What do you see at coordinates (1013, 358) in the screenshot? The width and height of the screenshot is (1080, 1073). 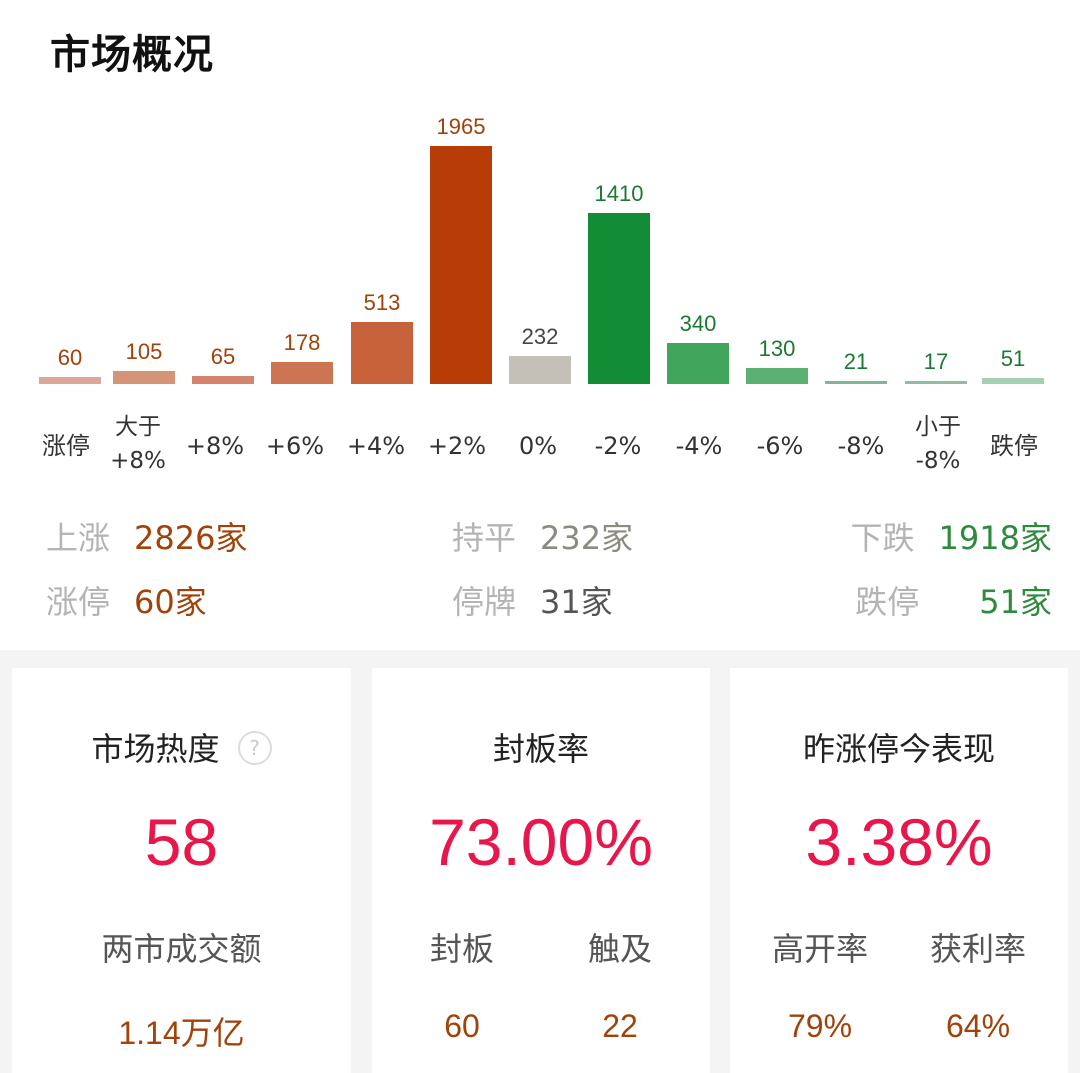 I see `bar-value: 51` at bounding box center [1013, 358].